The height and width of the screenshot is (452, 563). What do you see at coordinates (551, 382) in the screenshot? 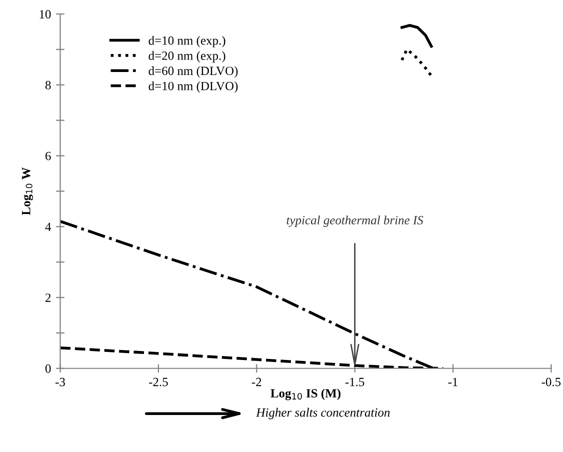
I see `x-tick-label: -0.5` at bounding box center [551, 382].